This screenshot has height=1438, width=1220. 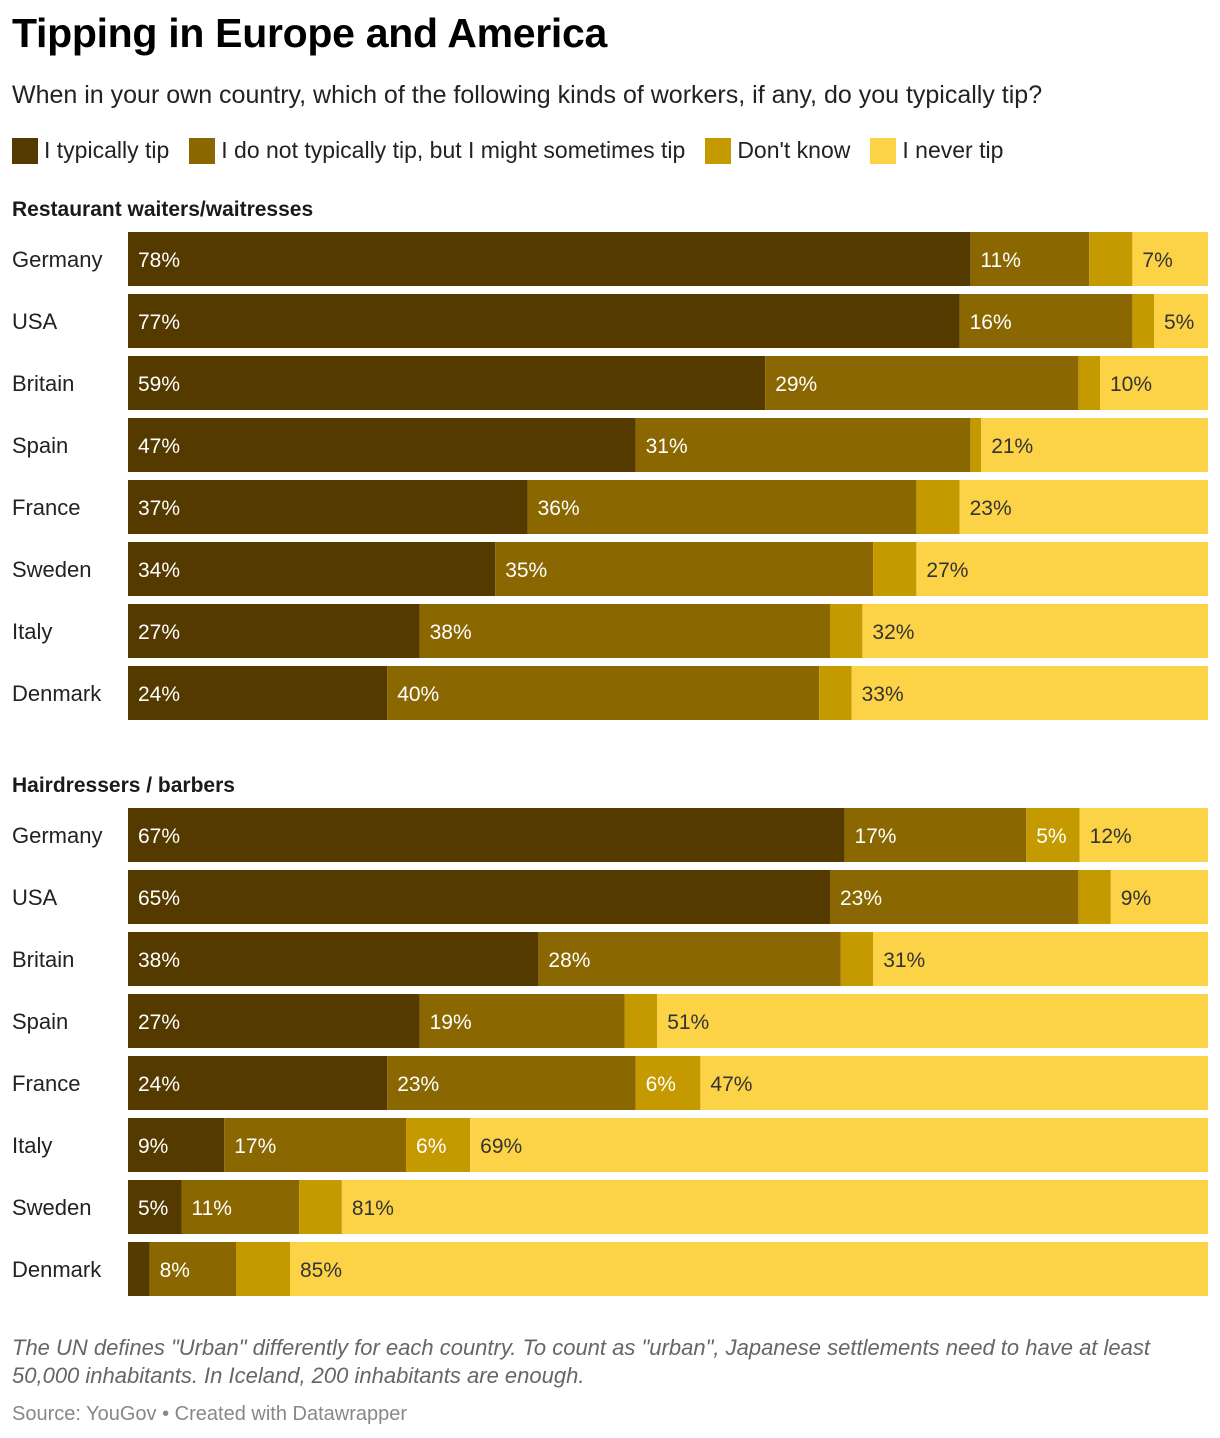 I want to click on bar-row: Britain 38% 28% 31%, so click(x=610, y=959).